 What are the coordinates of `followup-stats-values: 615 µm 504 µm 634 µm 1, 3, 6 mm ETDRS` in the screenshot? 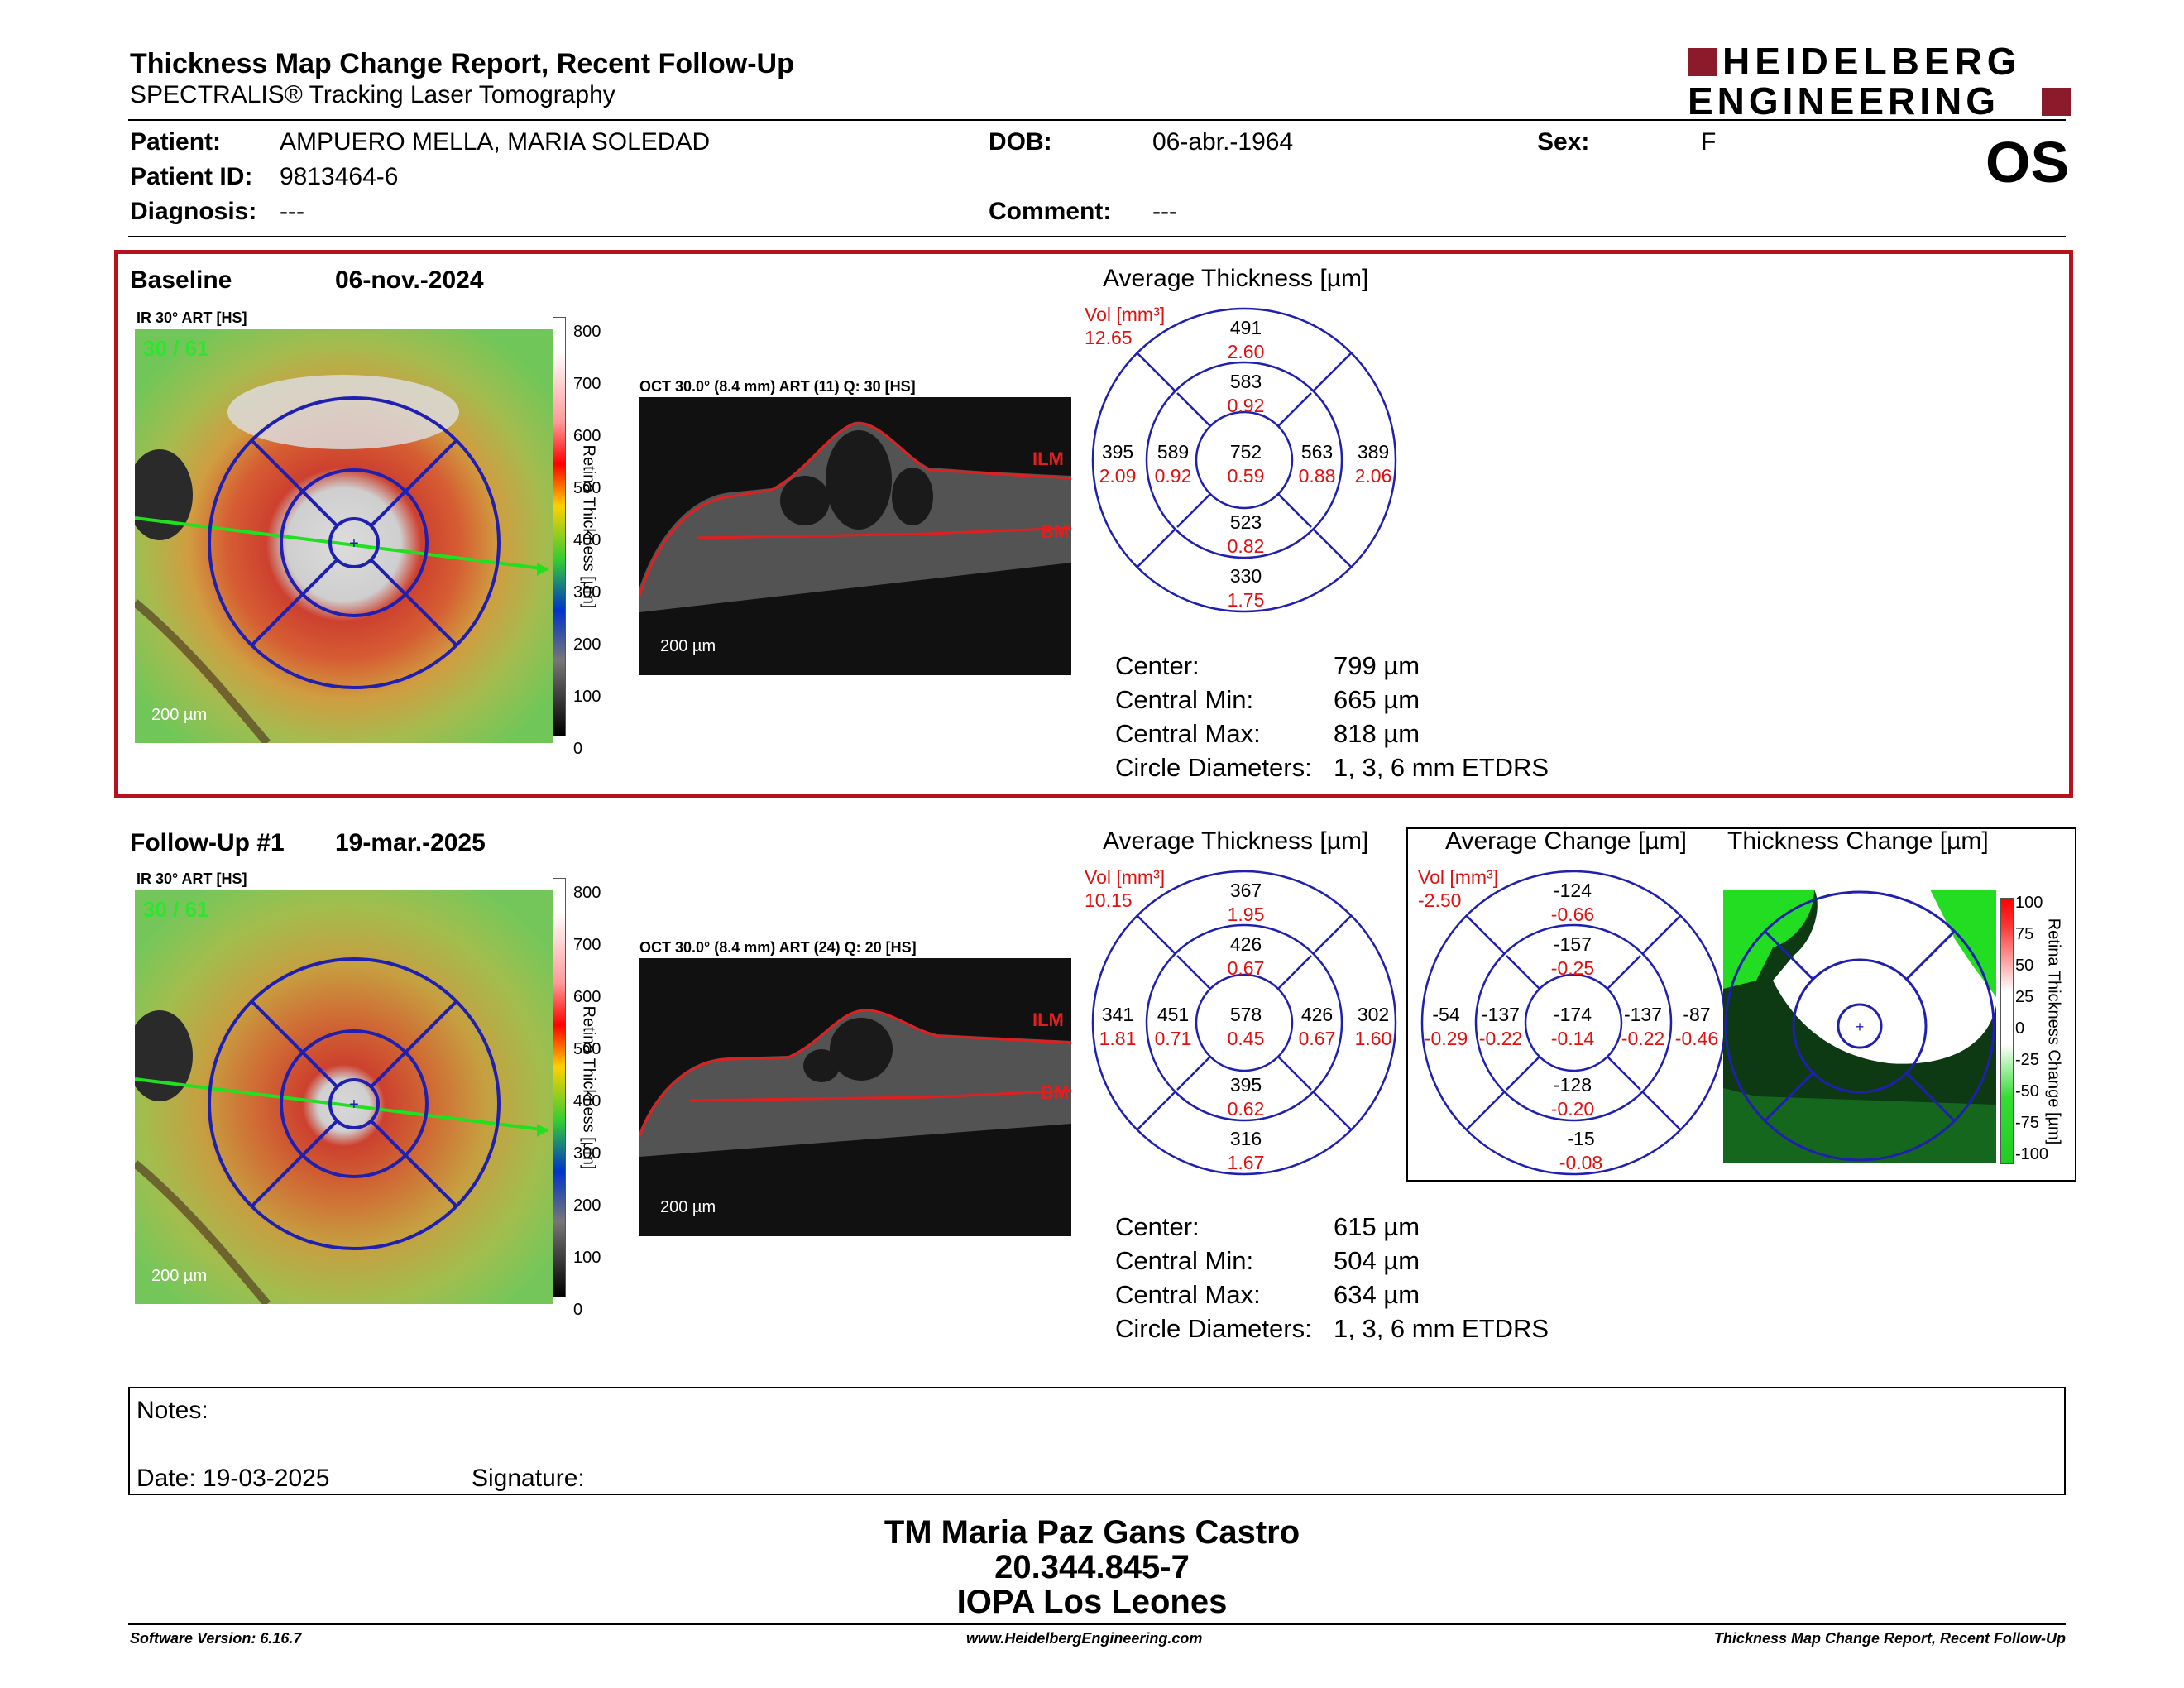 It's located at (1441, 1277).